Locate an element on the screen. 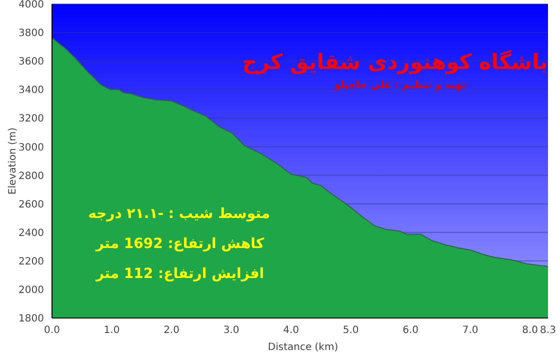 The image size is (560, 361). x-tick-label: 6.0 is located at coordinates (410, 330).